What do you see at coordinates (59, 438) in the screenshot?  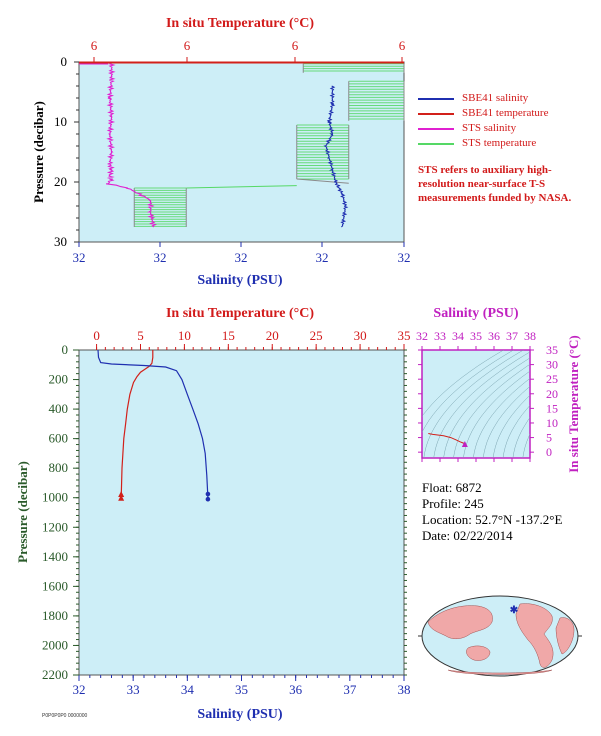 I see `full-pressure-tick-label: 600` at bounding box center [59, 438].